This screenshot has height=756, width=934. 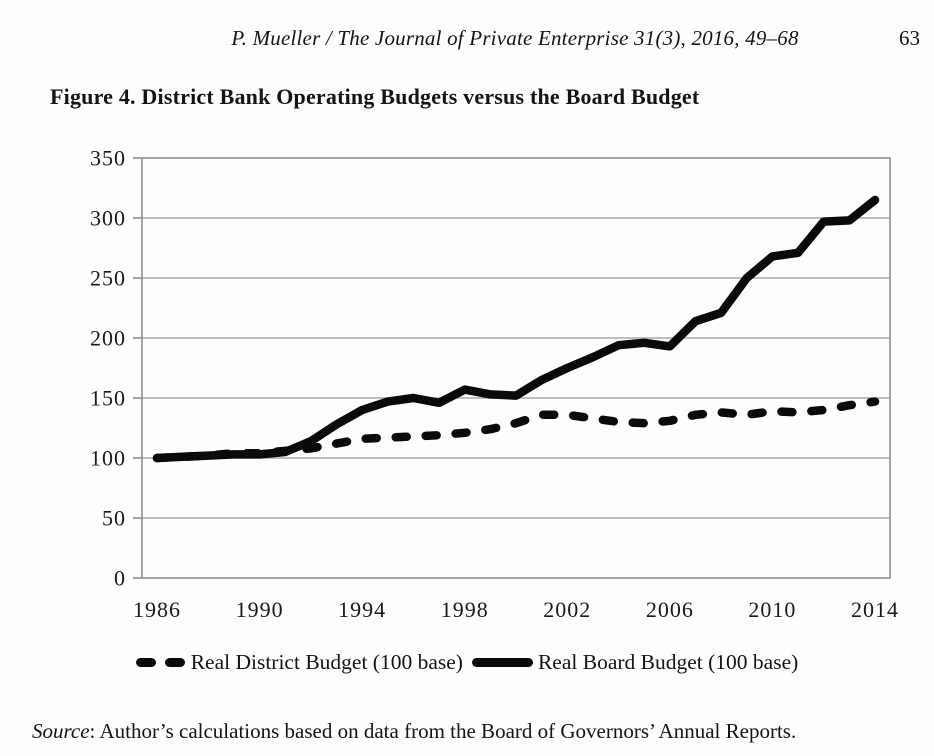 I want to click on ytick-label-350: 350, so click(x=108, y=158).